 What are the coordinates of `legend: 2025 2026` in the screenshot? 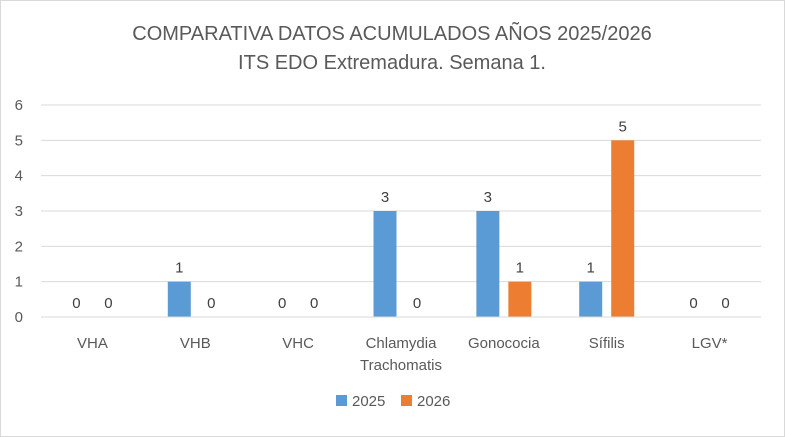 It's located at (393, 401).